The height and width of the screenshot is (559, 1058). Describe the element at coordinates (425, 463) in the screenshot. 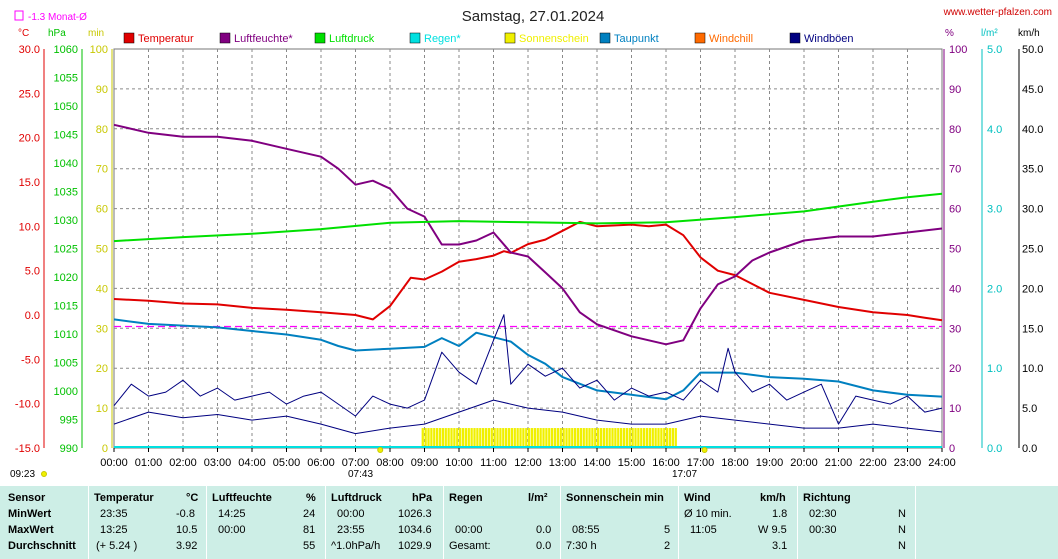

I see `x-tick-label: 09:00` at that location.